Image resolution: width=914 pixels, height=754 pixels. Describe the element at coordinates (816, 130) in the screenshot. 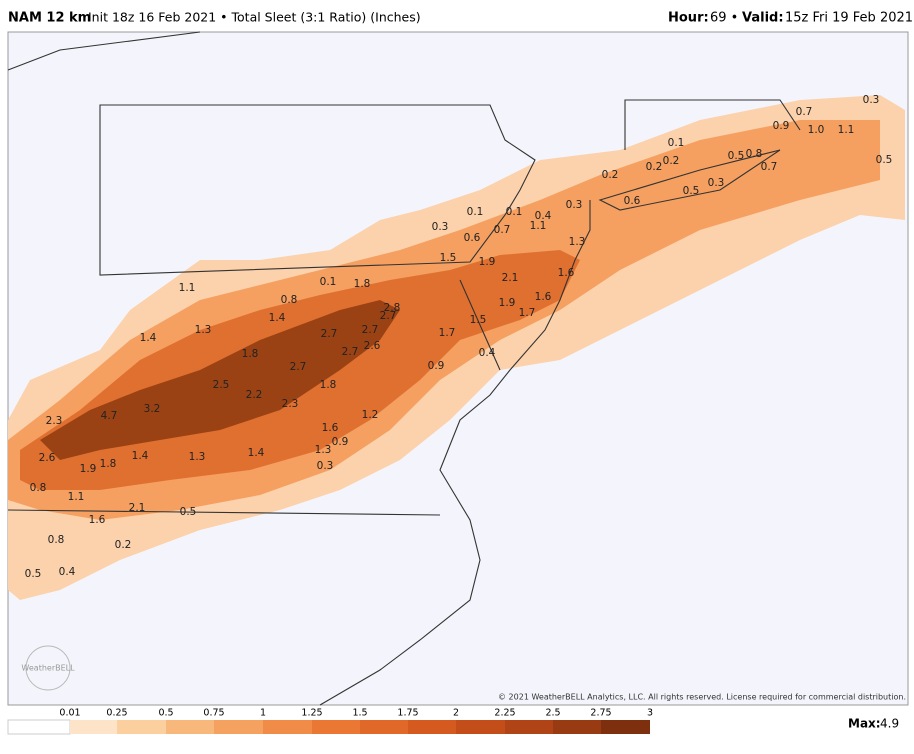

I see `value-label: 1.0` at that location.